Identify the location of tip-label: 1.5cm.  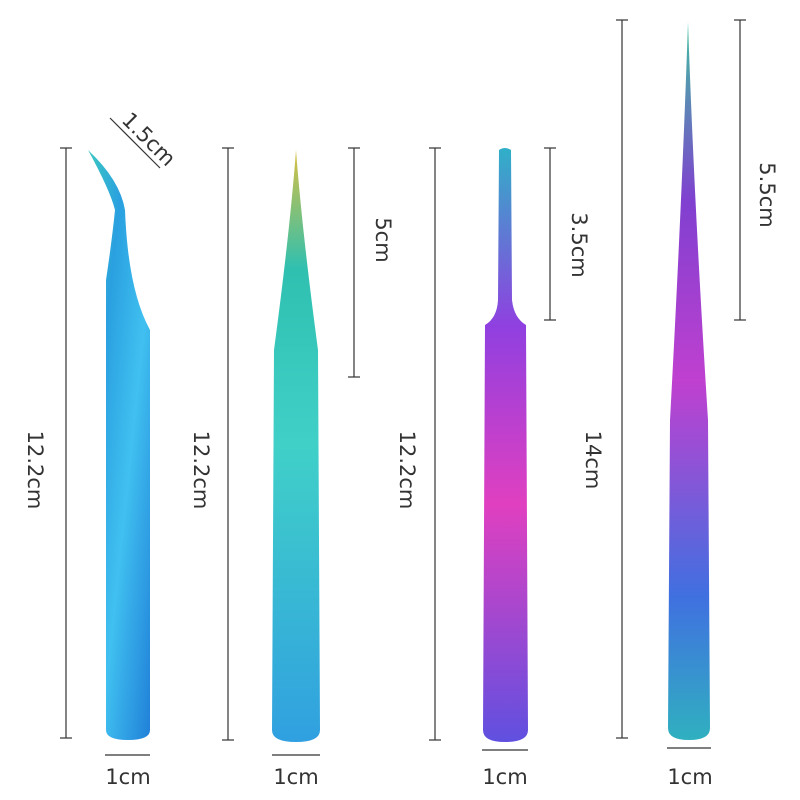
(148, 139).